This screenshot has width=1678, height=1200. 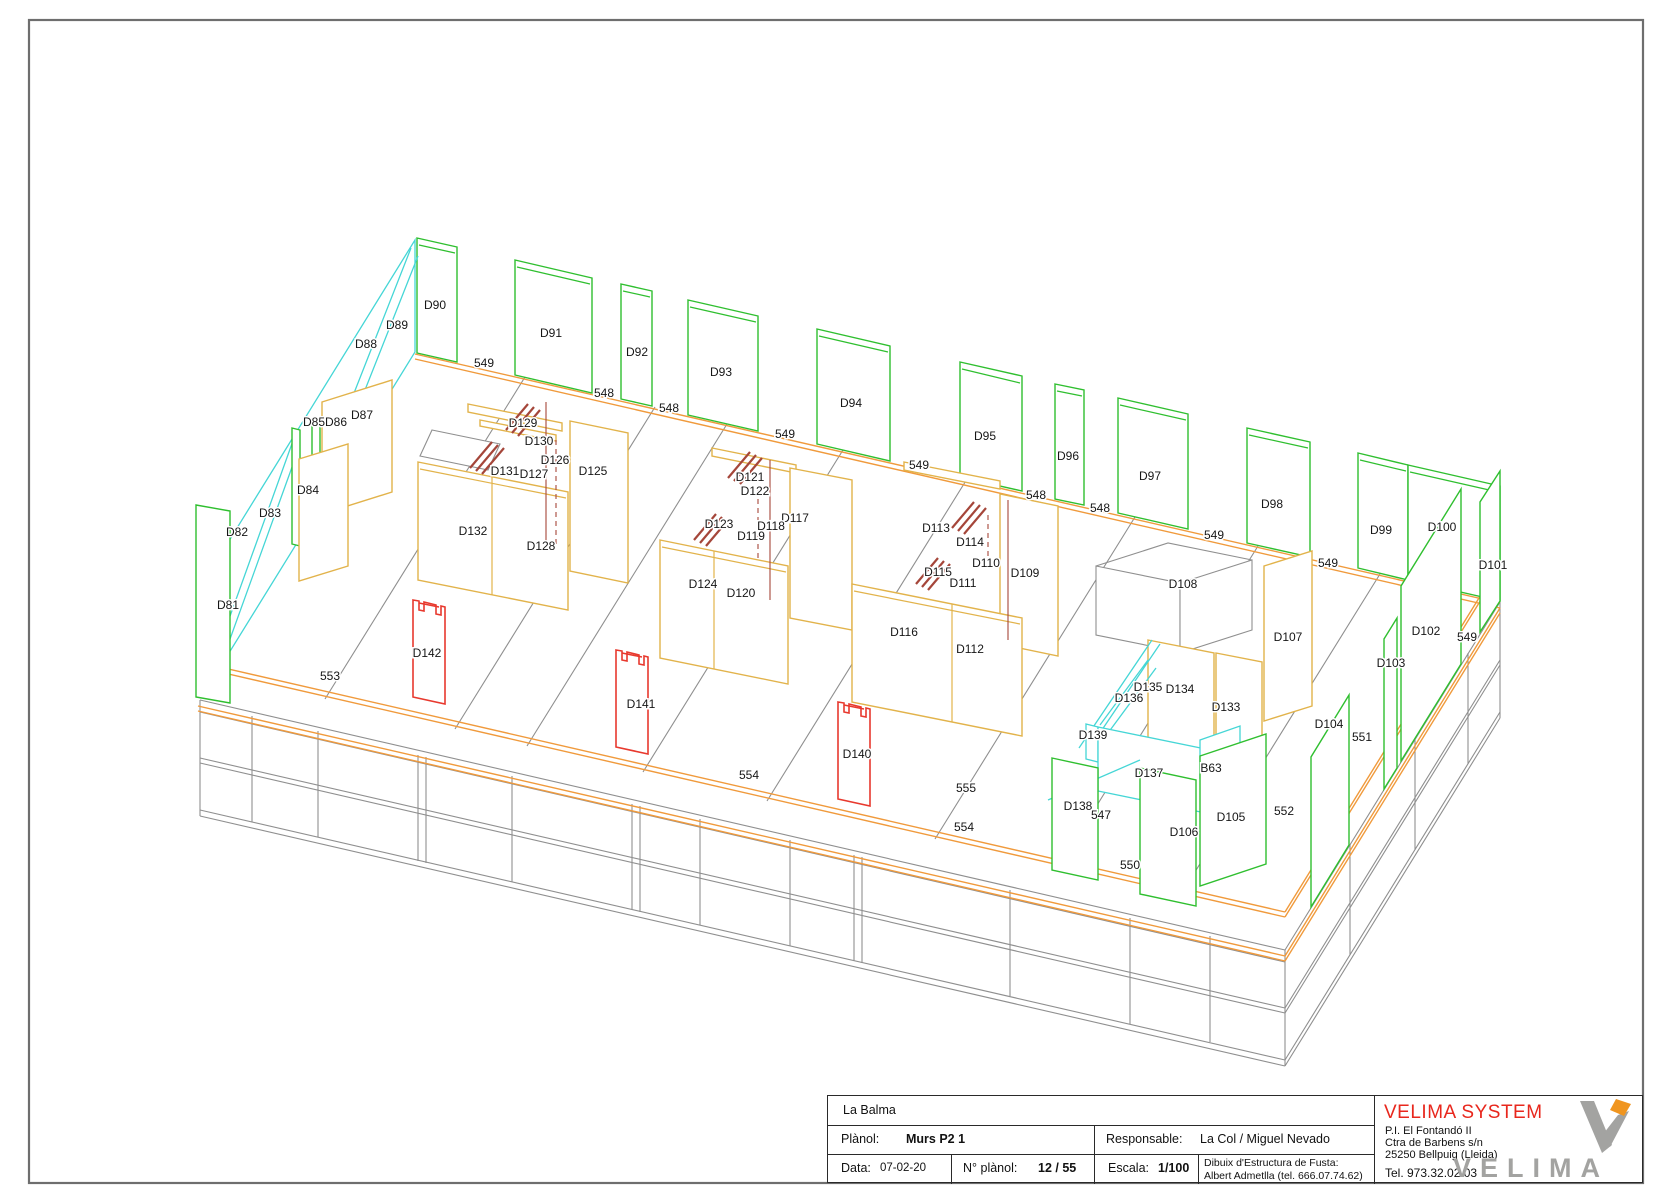 What do you see at coordinates (1149, 773) in the screenshot?
I see `panel-label-D137: D137` at bounding box center [1149, 773].